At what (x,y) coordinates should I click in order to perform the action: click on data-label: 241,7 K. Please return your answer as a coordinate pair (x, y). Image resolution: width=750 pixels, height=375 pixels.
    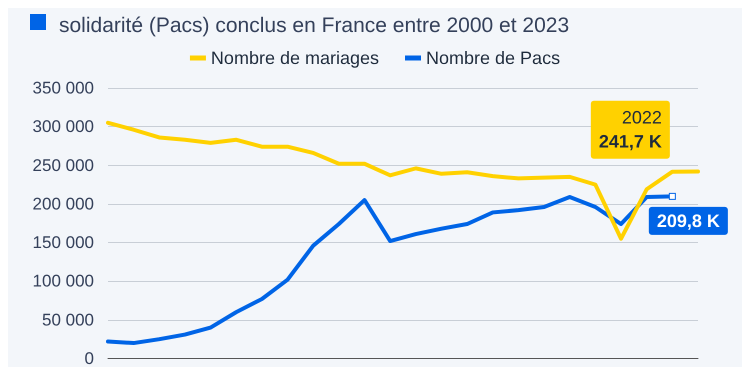
    Looking at the image, I should click on (630, 142).